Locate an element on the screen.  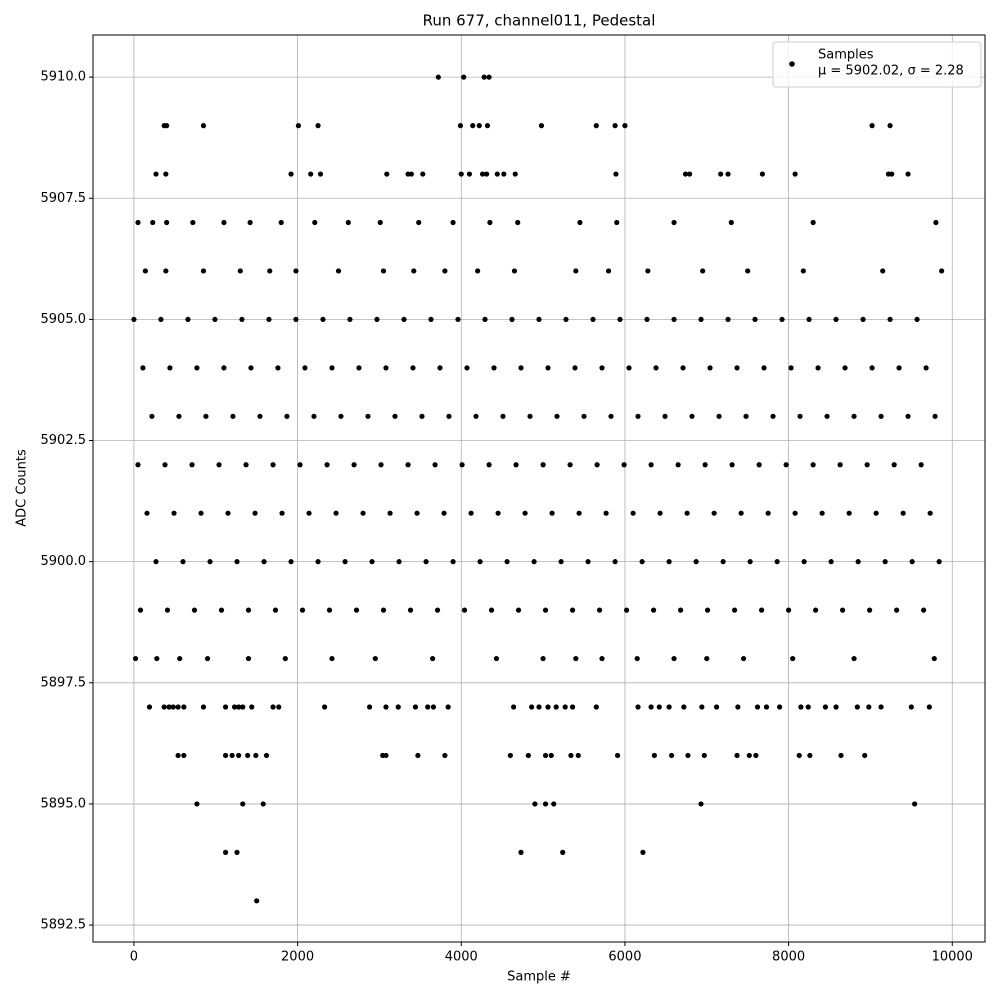
chart-title: Run 677, channel011, Pedestal is located at coordinates (539, 21).